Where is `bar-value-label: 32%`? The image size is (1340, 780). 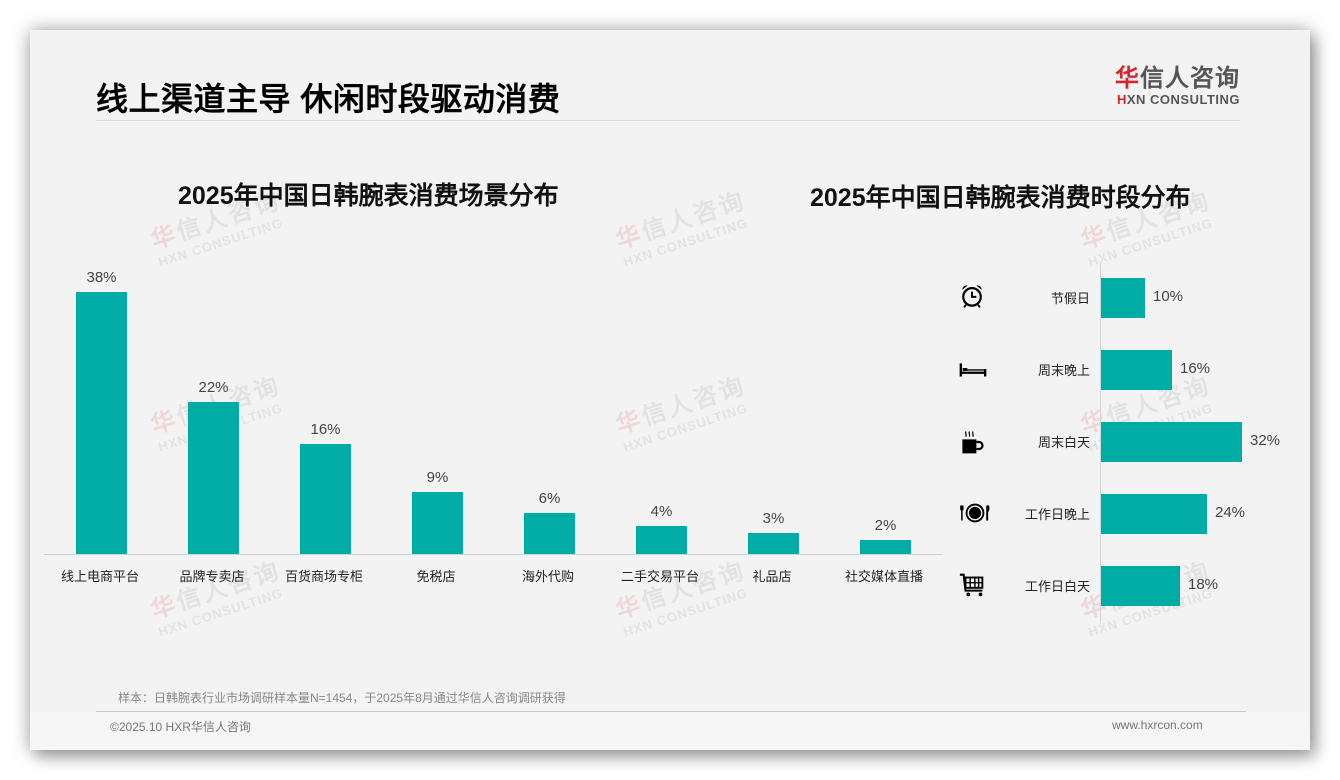
bar-value-label: 32% is located at coordinates (1265, 440).